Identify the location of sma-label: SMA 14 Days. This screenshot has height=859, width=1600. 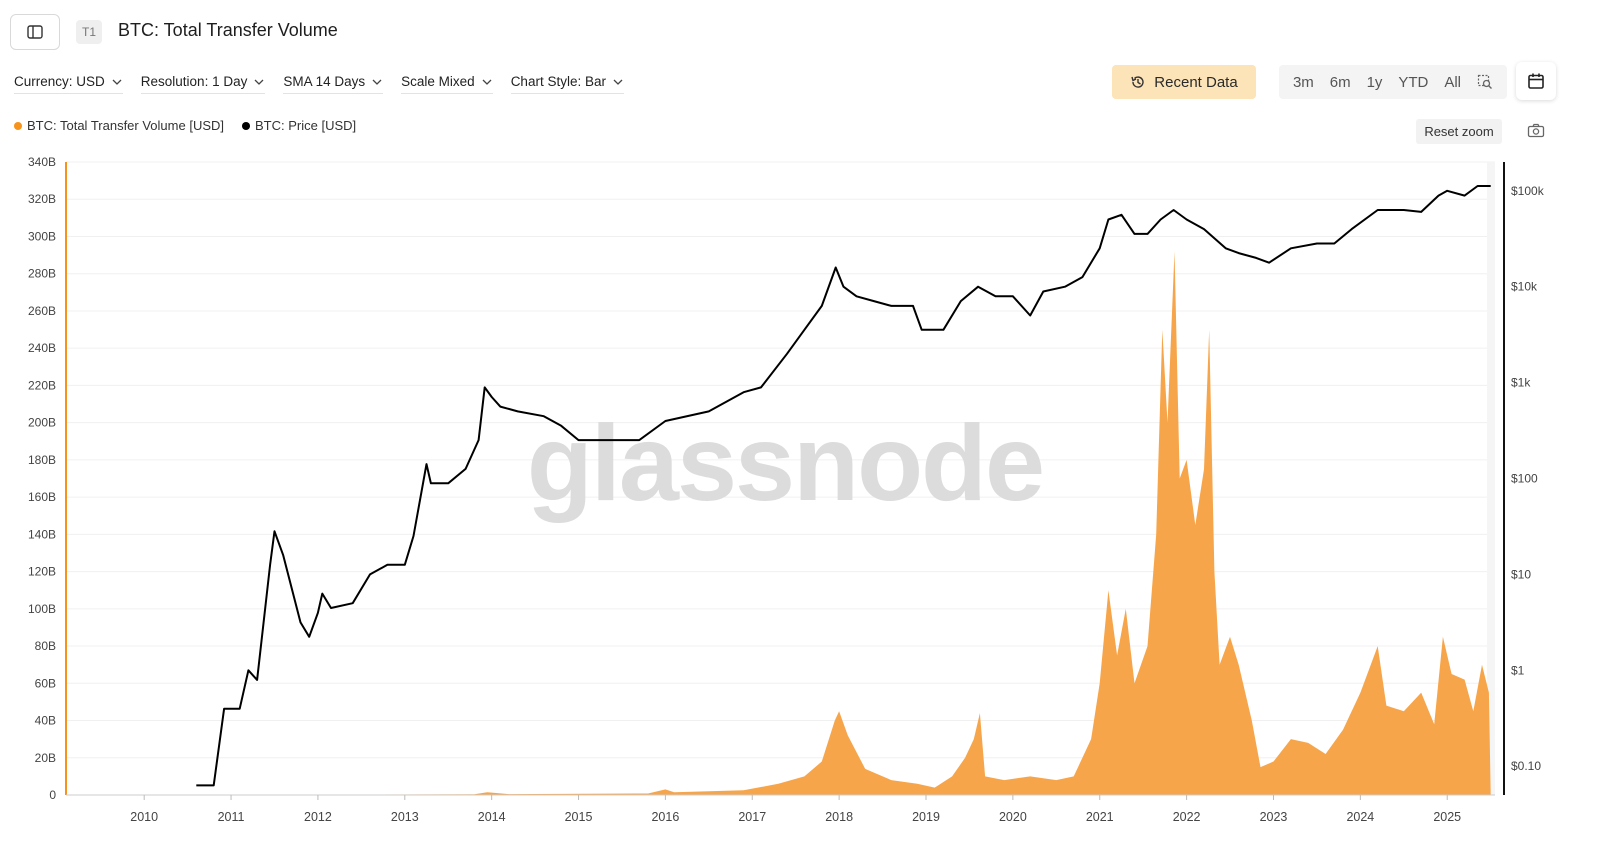
(324, 81).